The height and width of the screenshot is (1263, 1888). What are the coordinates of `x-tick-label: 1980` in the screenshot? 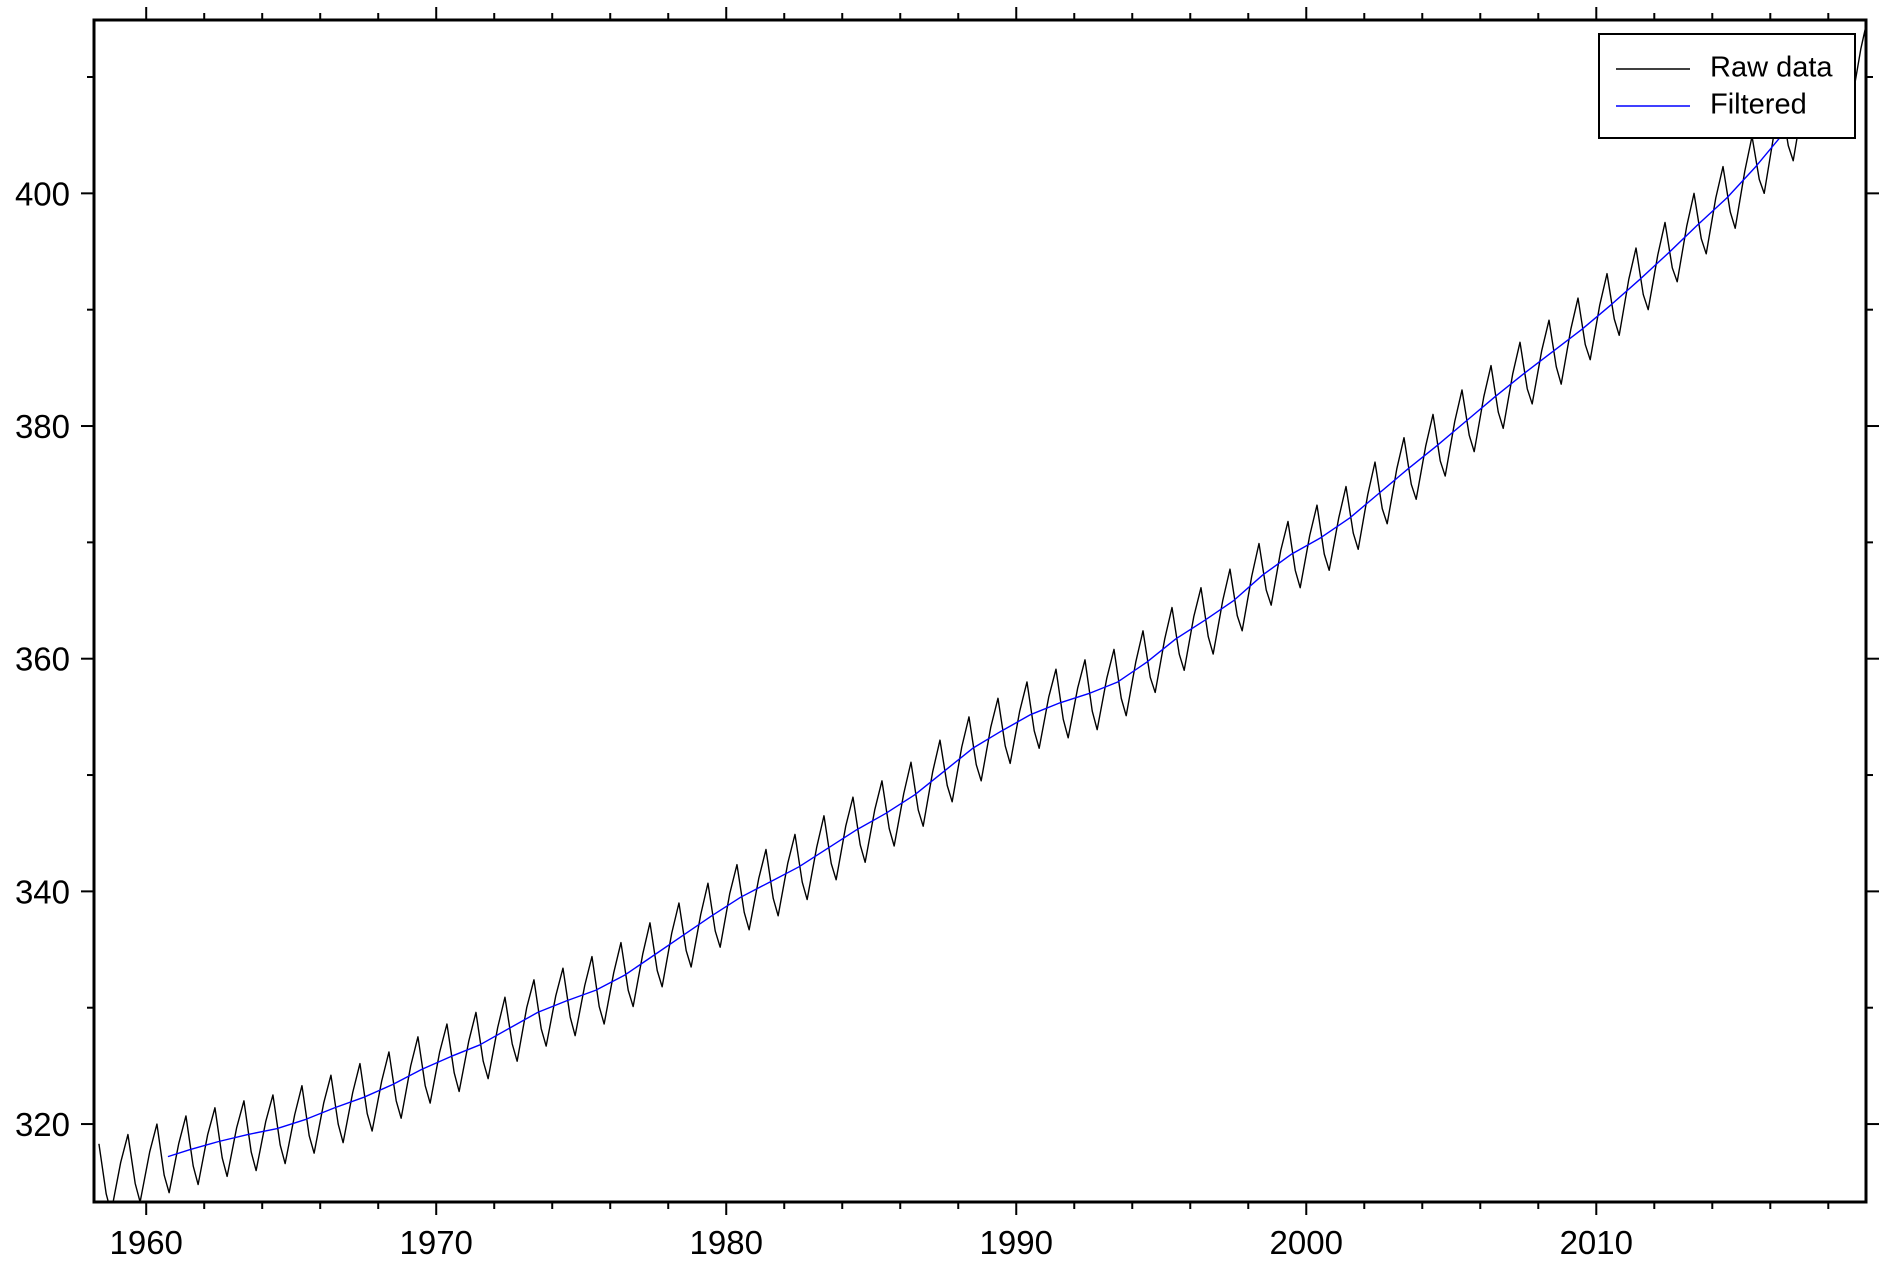 It's located at (726, 1242).